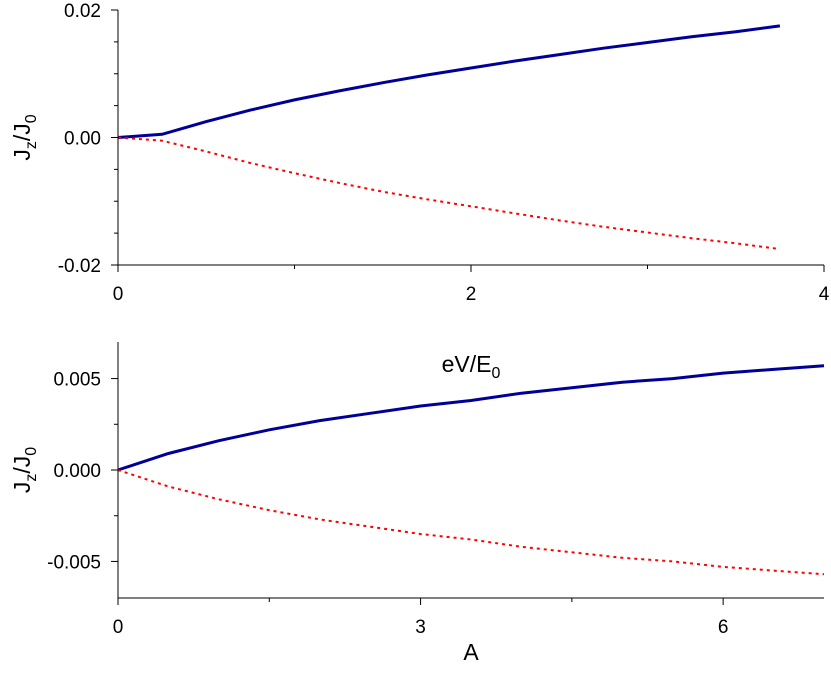  What do you see at coordinates (77, 380) in the screenshot?
I see `y-tick-label: 0.005` at bounding box center [77, 380].